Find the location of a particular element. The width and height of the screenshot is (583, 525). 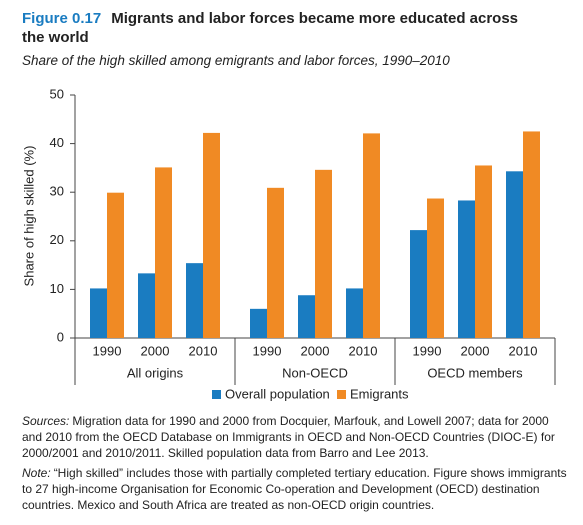

y-tick-label: 30 is located at coordinates (57, 191).